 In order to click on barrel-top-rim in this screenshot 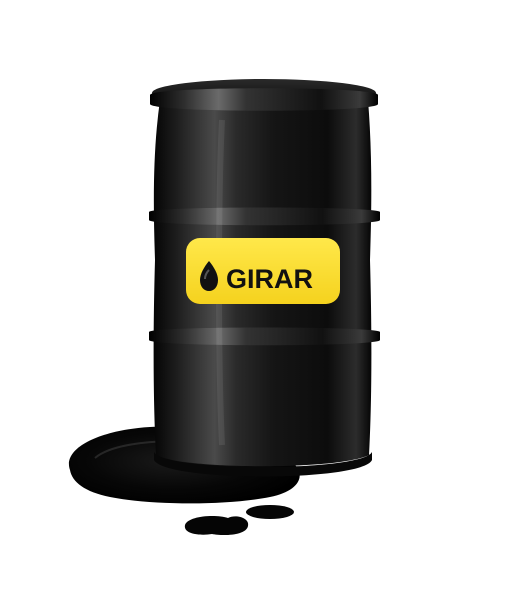, I will do `click(264, 99)`.